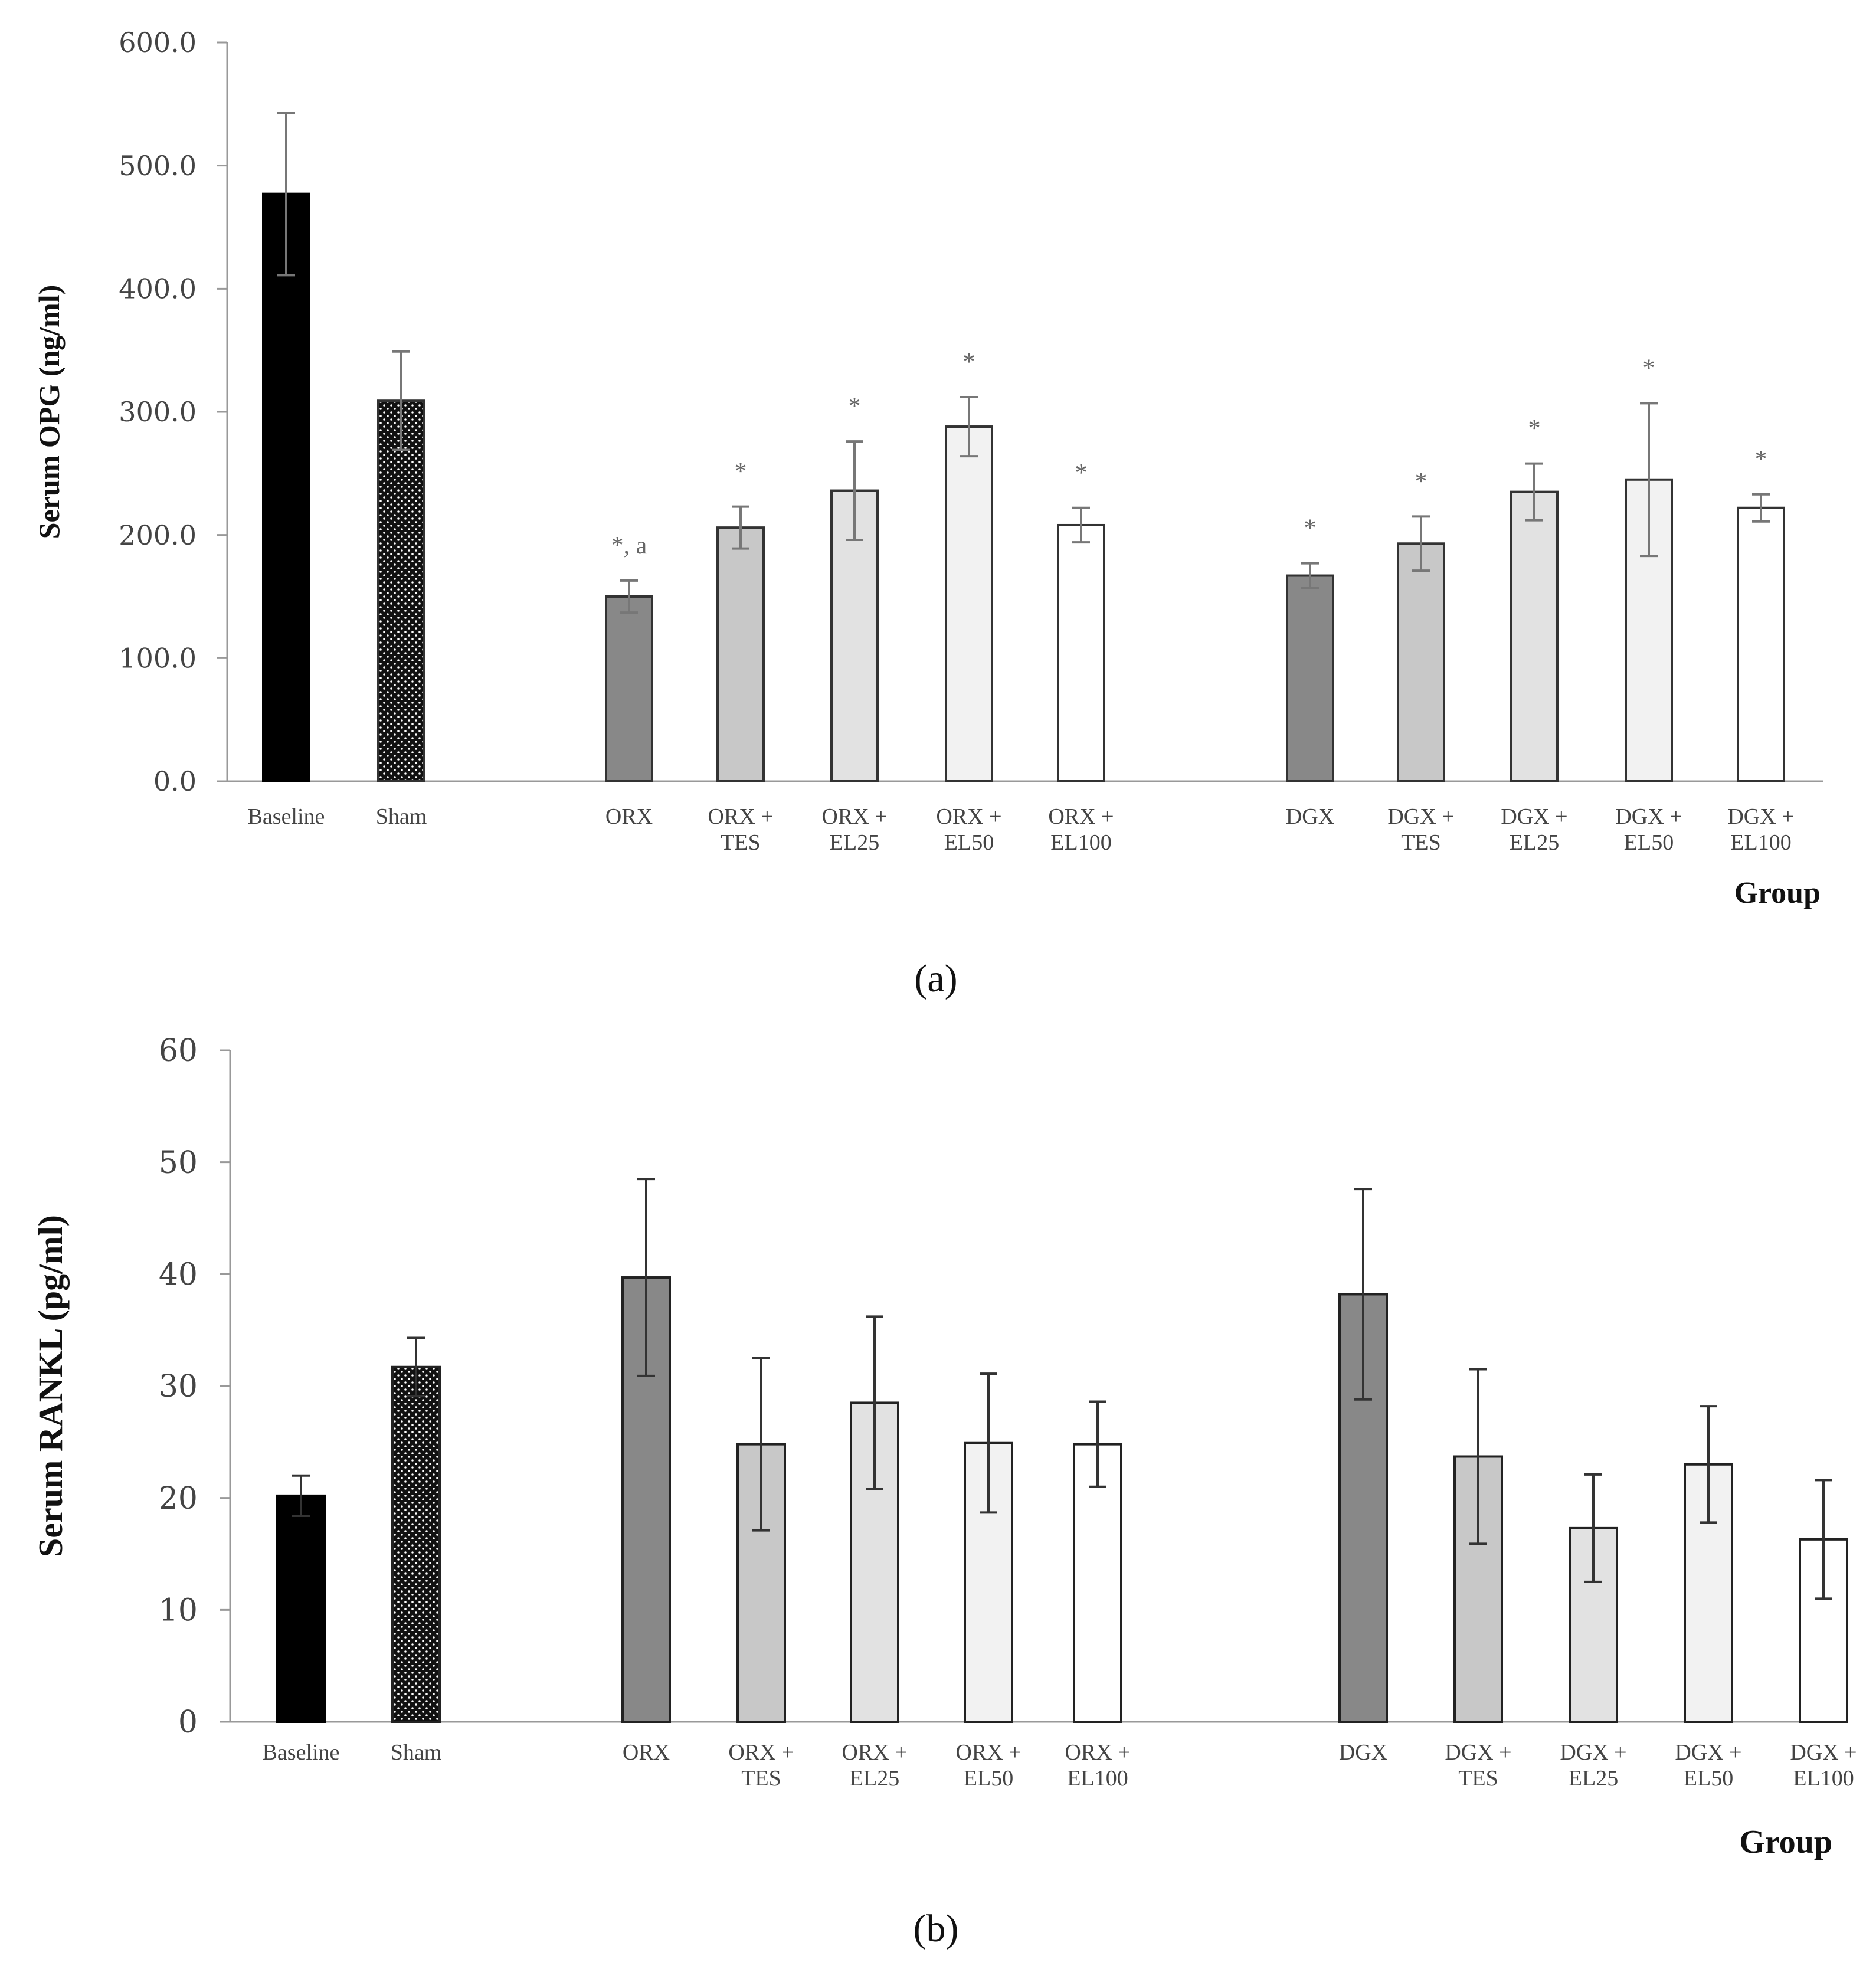  Describe the element at coordinates (629, 545) in the screenshot. I see `significance-marker: *, a` at that location.